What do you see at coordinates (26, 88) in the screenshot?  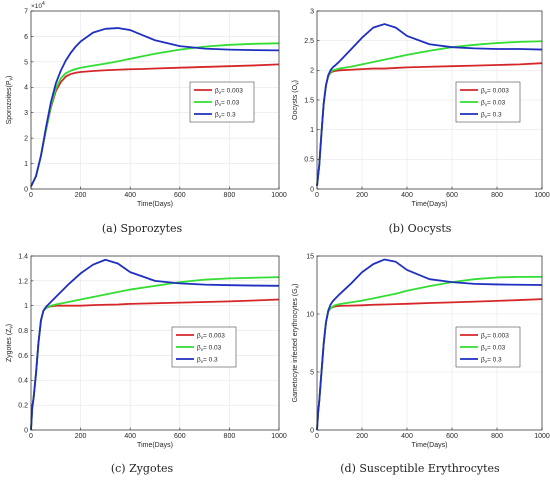 I see `y-tick-label: 4` at bounding box center [26, 88].